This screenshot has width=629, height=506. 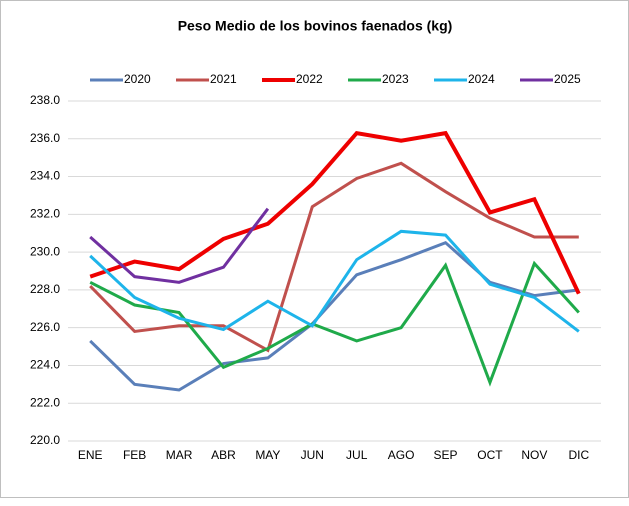 I want to click on x-tick-label: DIC, so click(x=578, y=455).